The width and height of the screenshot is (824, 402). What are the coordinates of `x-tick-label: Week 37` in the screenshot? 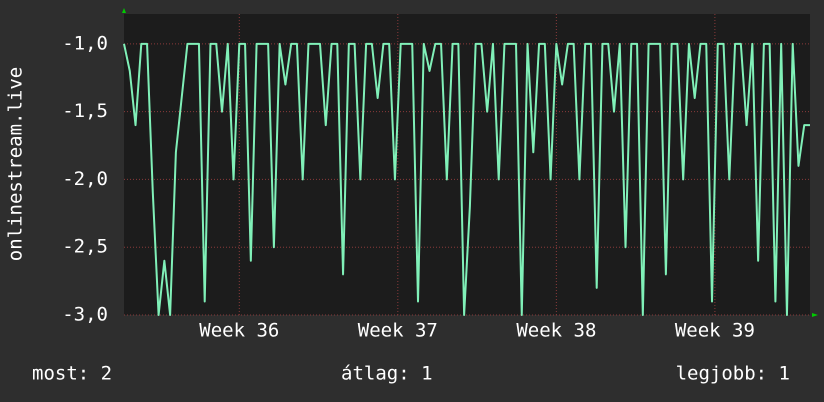 It's located at (398, 331).